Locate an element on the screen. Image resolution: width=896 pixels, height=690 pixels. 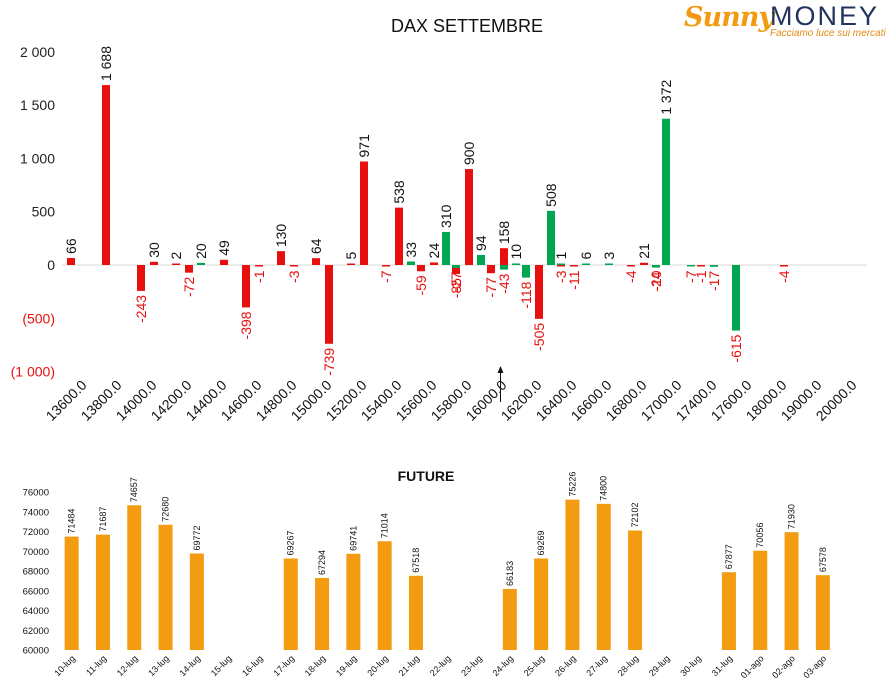
x-tick-label: 23-lug is located at coordinates (471, 665).